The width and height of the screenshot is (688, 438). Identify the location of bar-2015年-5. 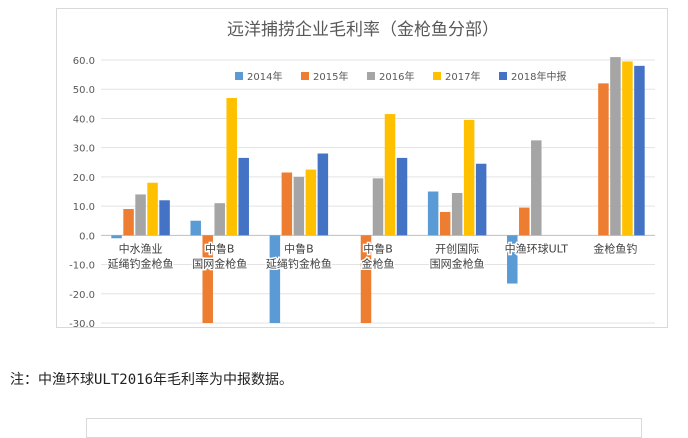
(524, 221).